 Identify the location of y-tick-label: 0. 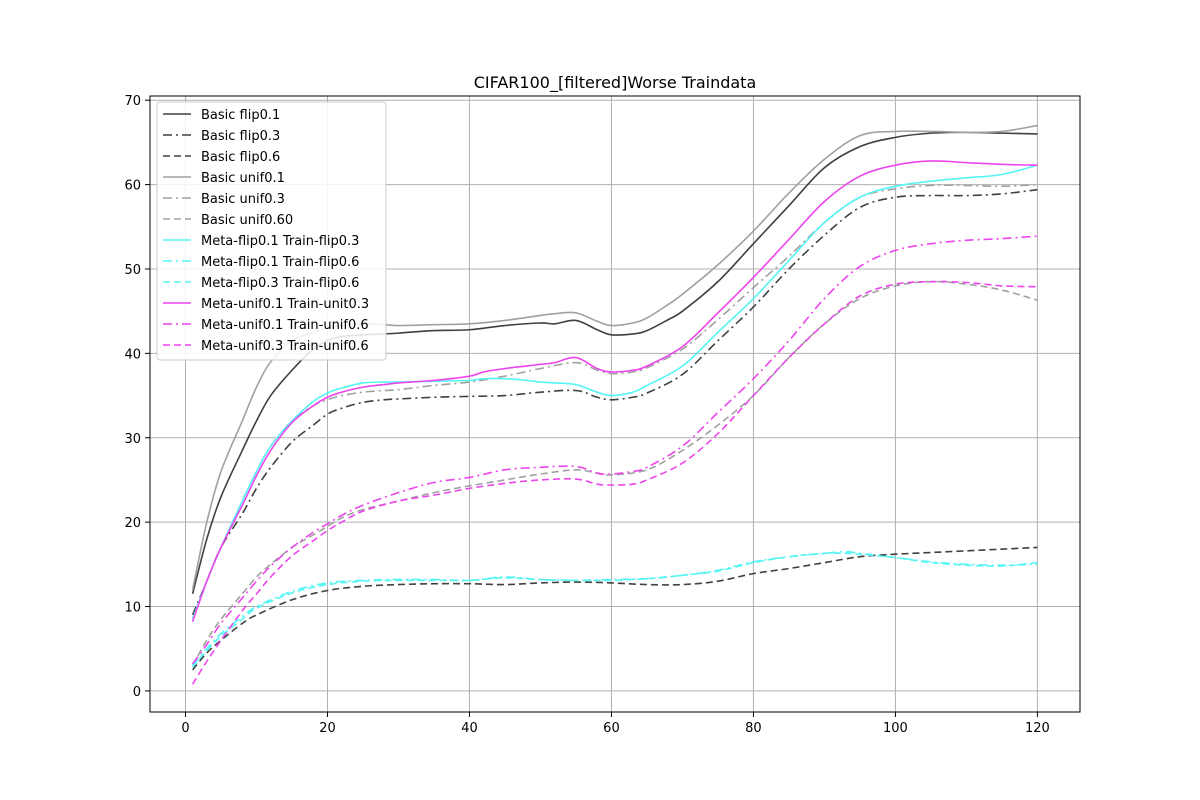
(137, 692).